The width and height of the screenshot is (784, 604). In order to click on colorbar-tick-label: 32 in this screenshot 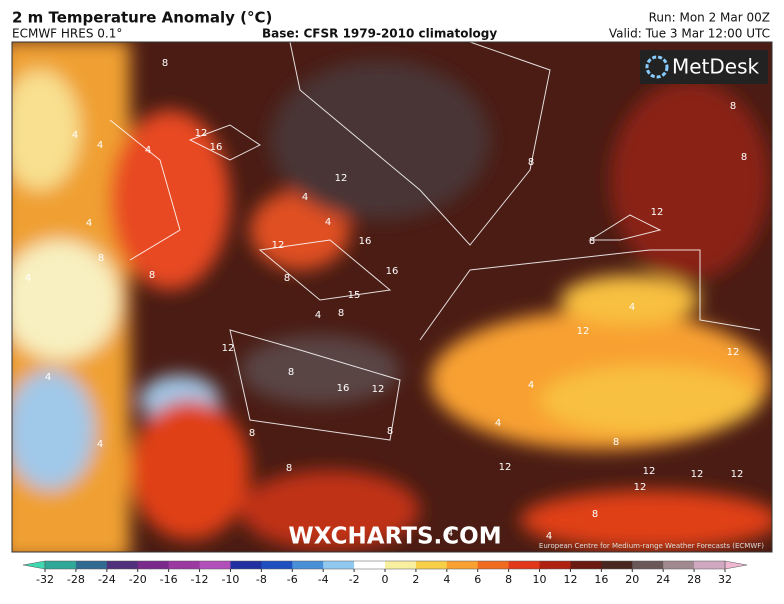, I will do `click(725, 579)`.